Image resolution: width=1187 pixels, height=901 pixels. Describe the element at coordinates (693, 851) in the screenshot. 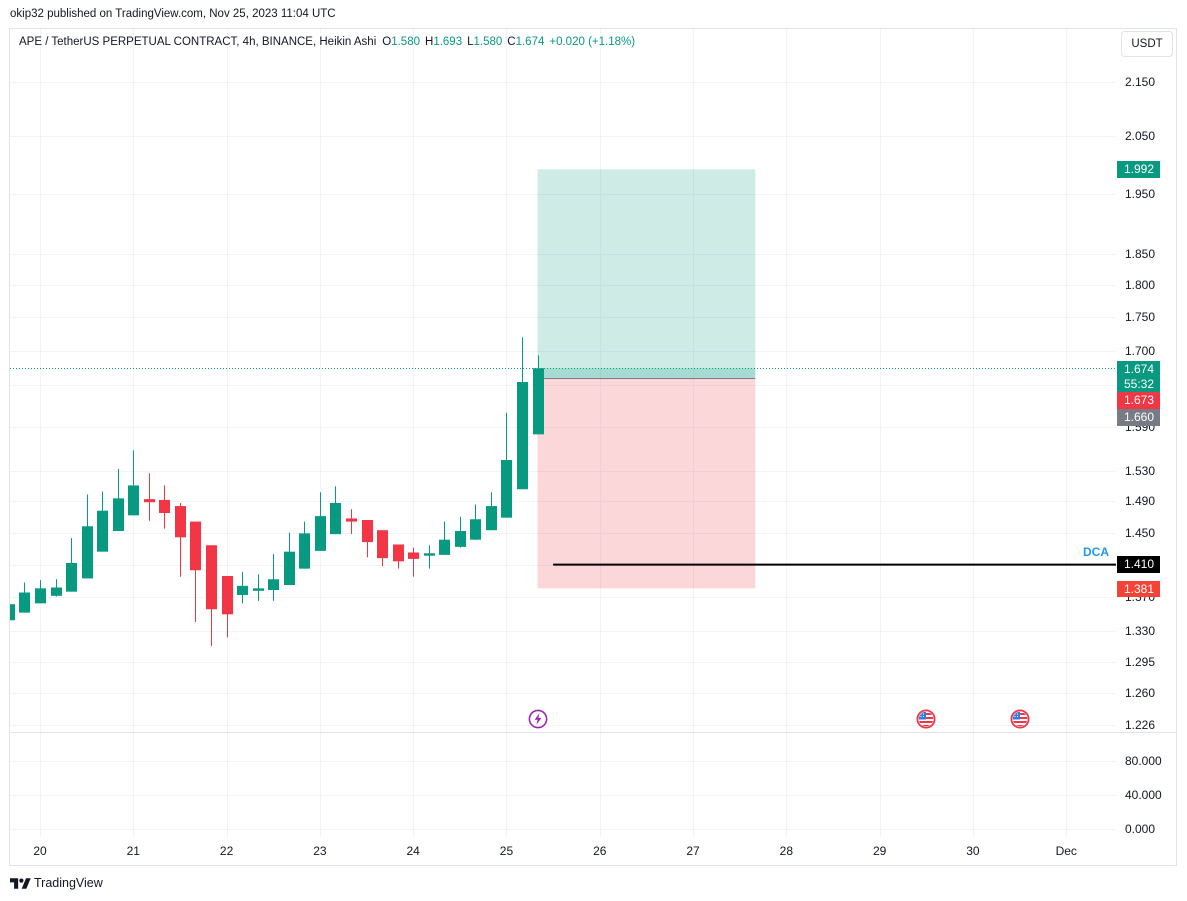

I see `time-axis-label: 27` at that location.